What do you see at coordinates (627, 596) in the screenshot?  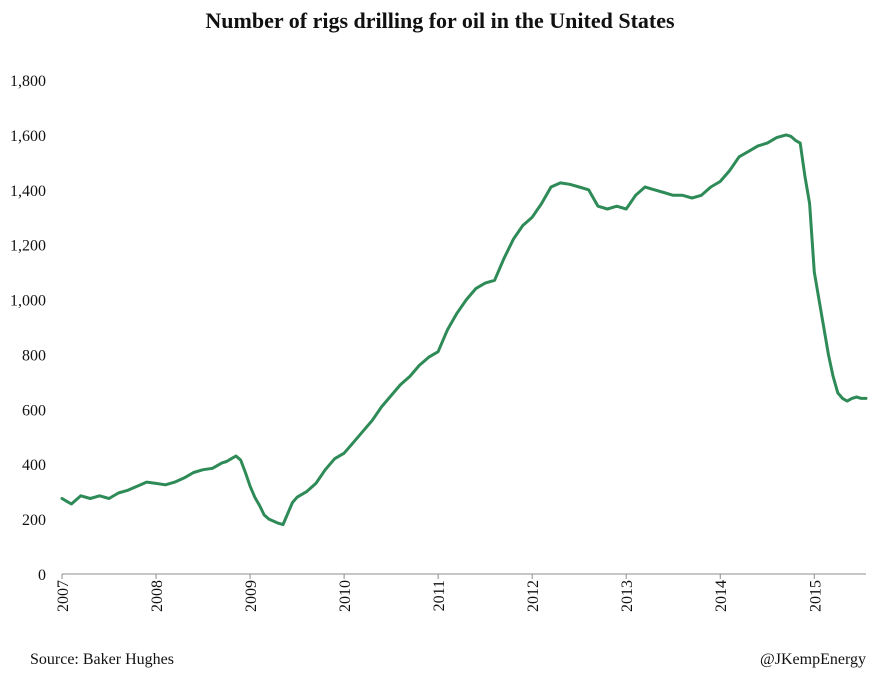 I see `x-tick-label: 2013` at bounding box center [627, 596].